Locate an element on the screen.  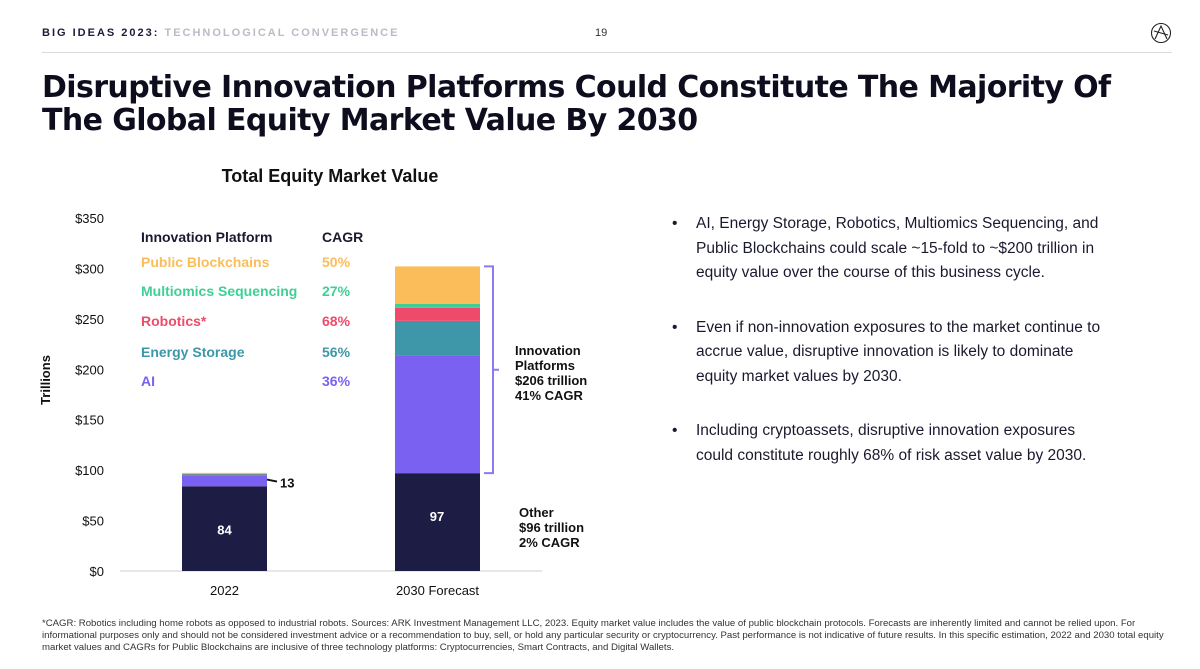
y-tick-label: $0 is located at coordinates (97, 571).